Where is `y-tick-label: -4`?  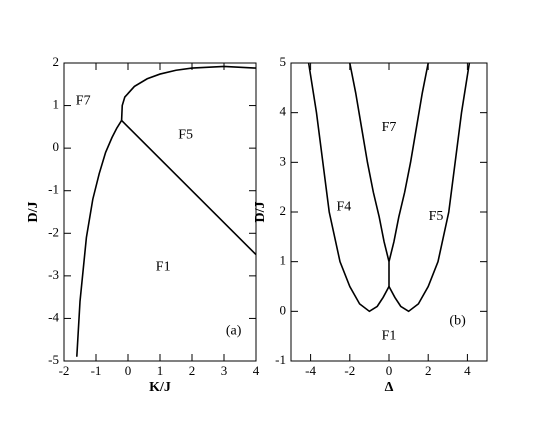 y-tick-label: -4 is located at coordinates (53, 316).